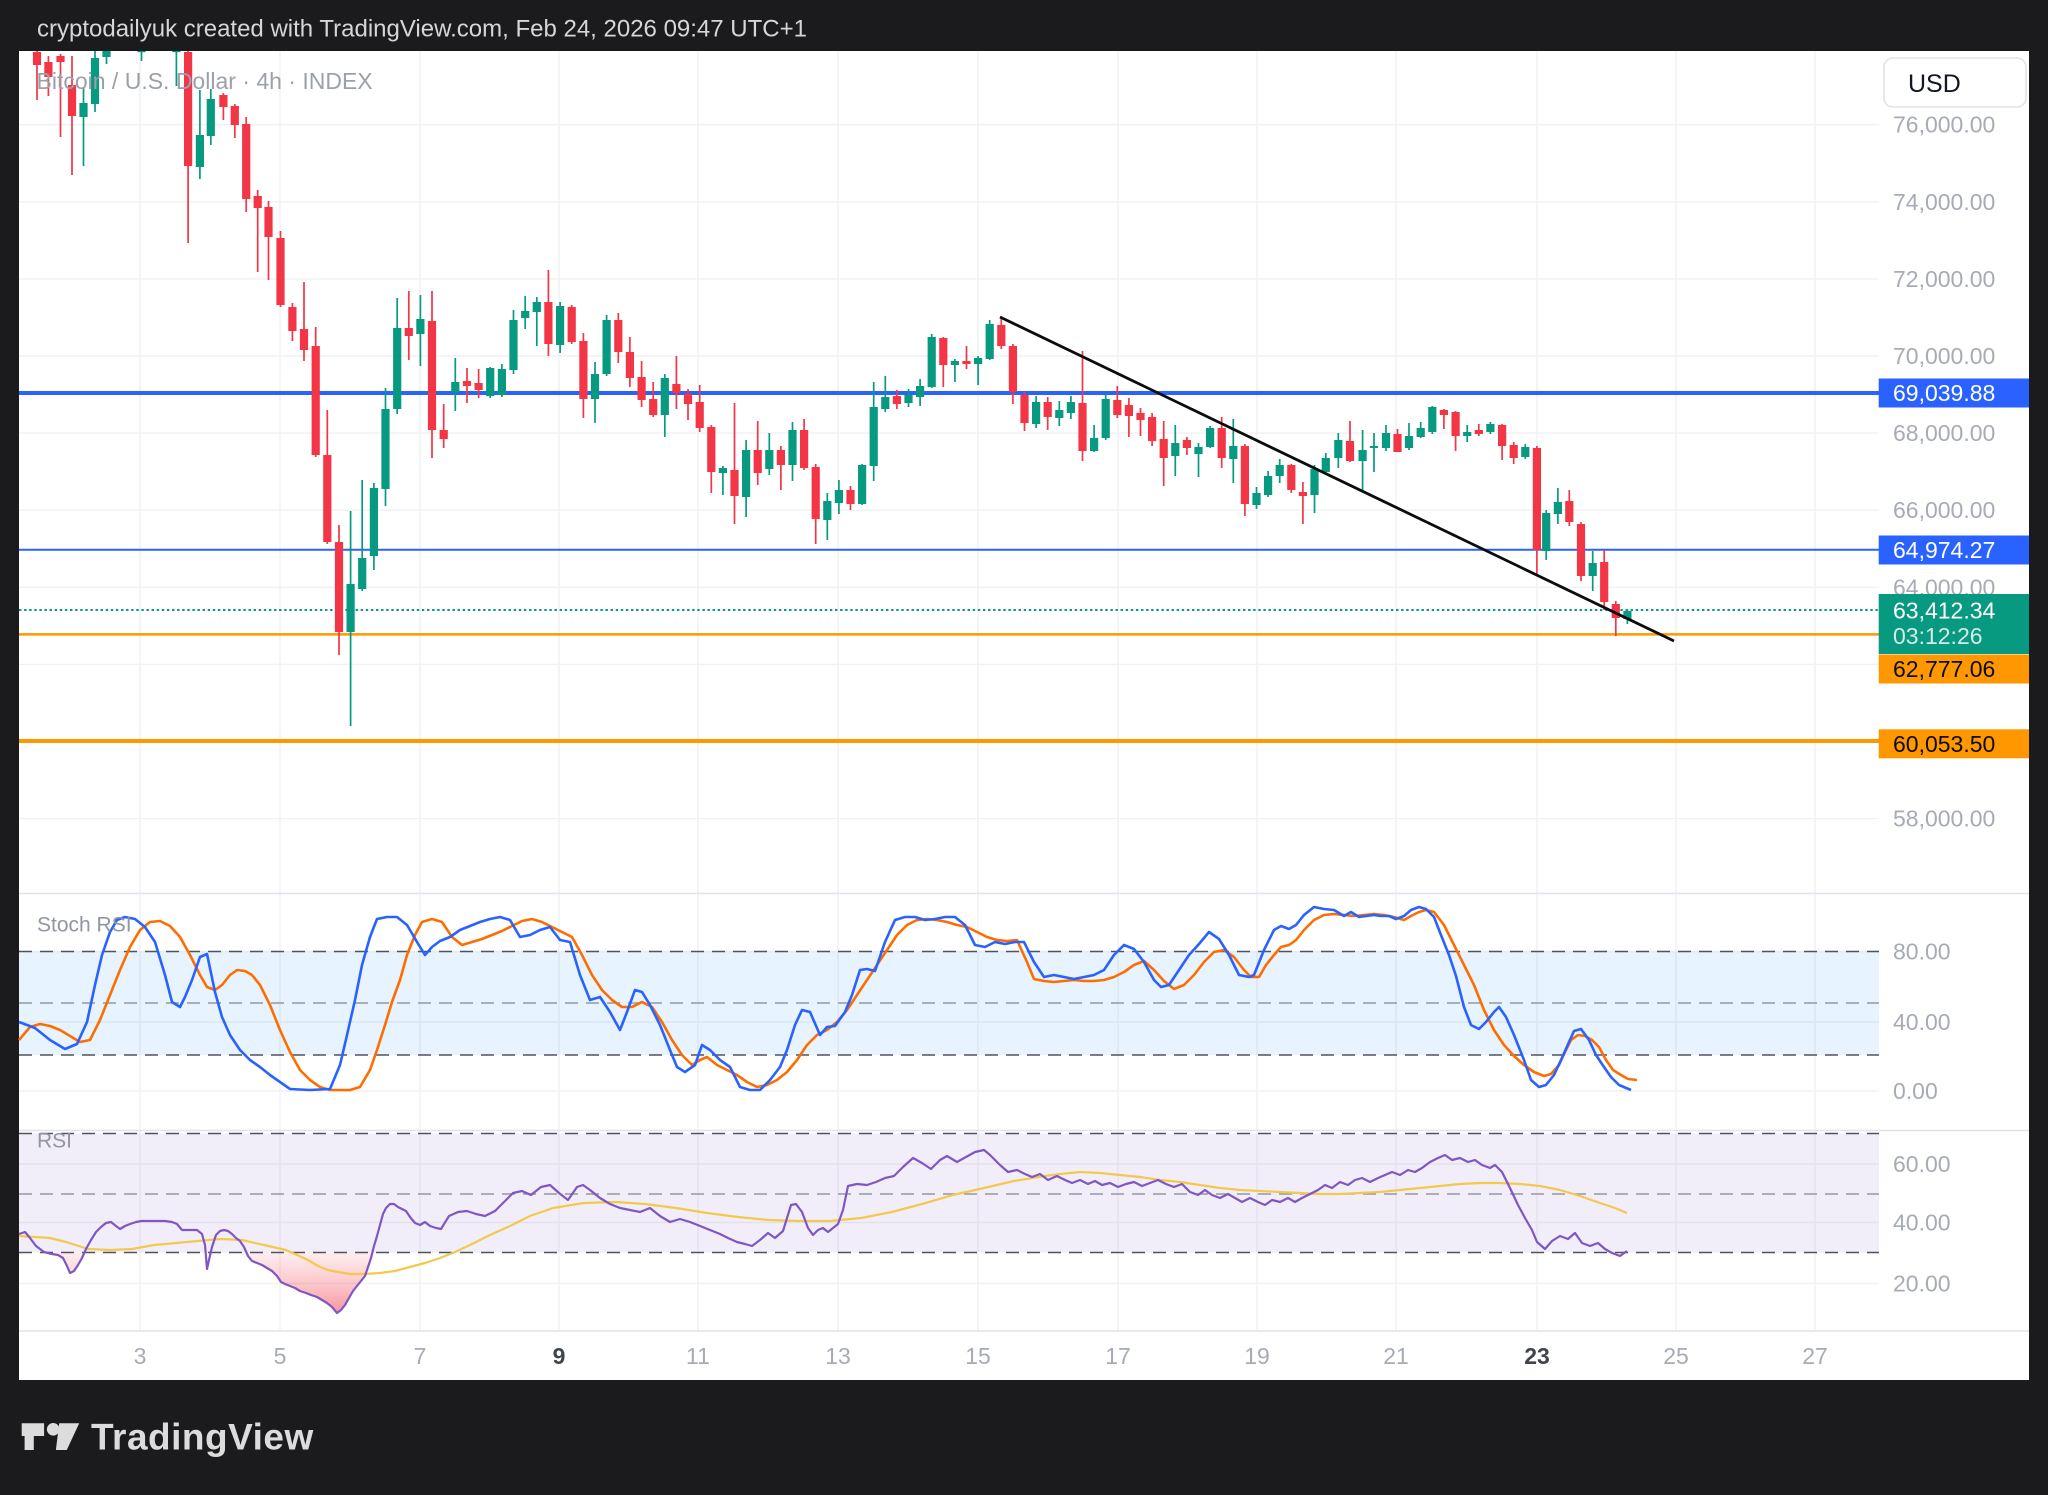 Image resolution: width=2048 pixels, height=1495 pixels. Describe the element at coordinates (698, 1356) in the screenshot. I see `svg-text: 11` at that location.